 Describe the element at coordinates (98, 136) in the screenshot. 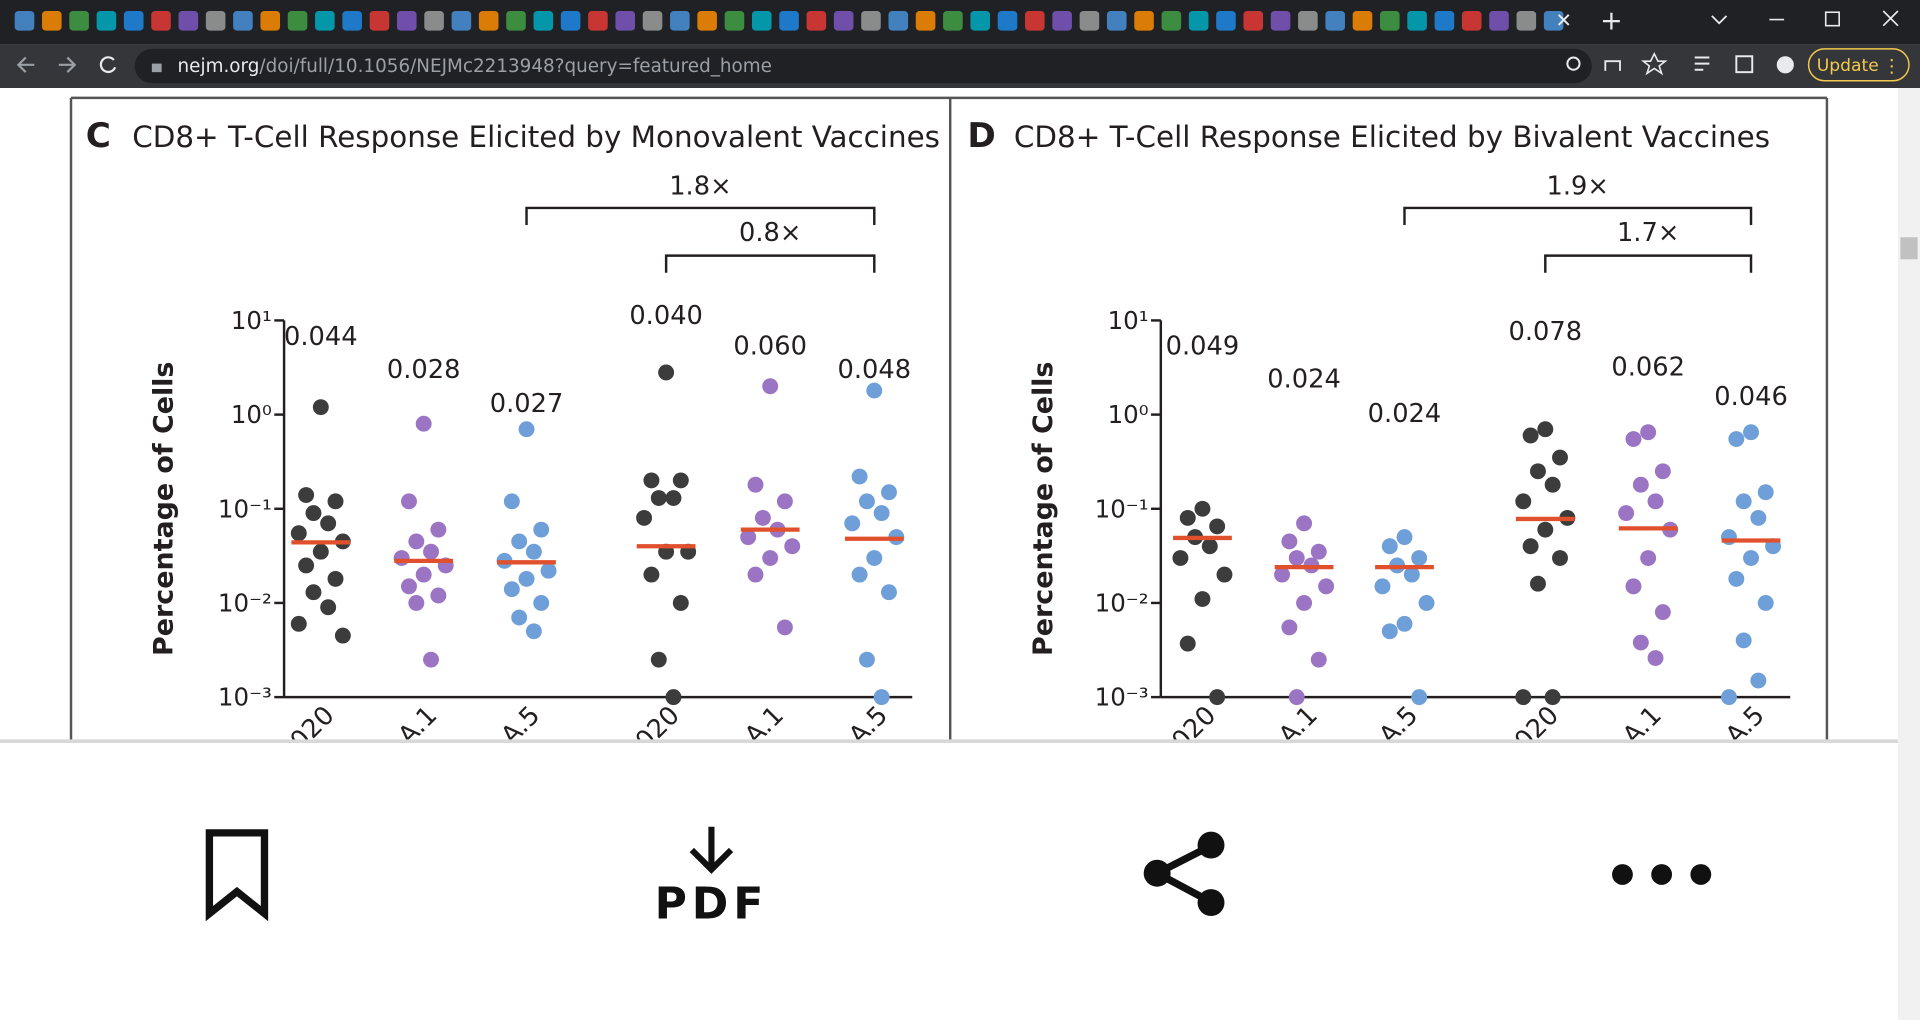

I see `panel-letter: C` at that location.